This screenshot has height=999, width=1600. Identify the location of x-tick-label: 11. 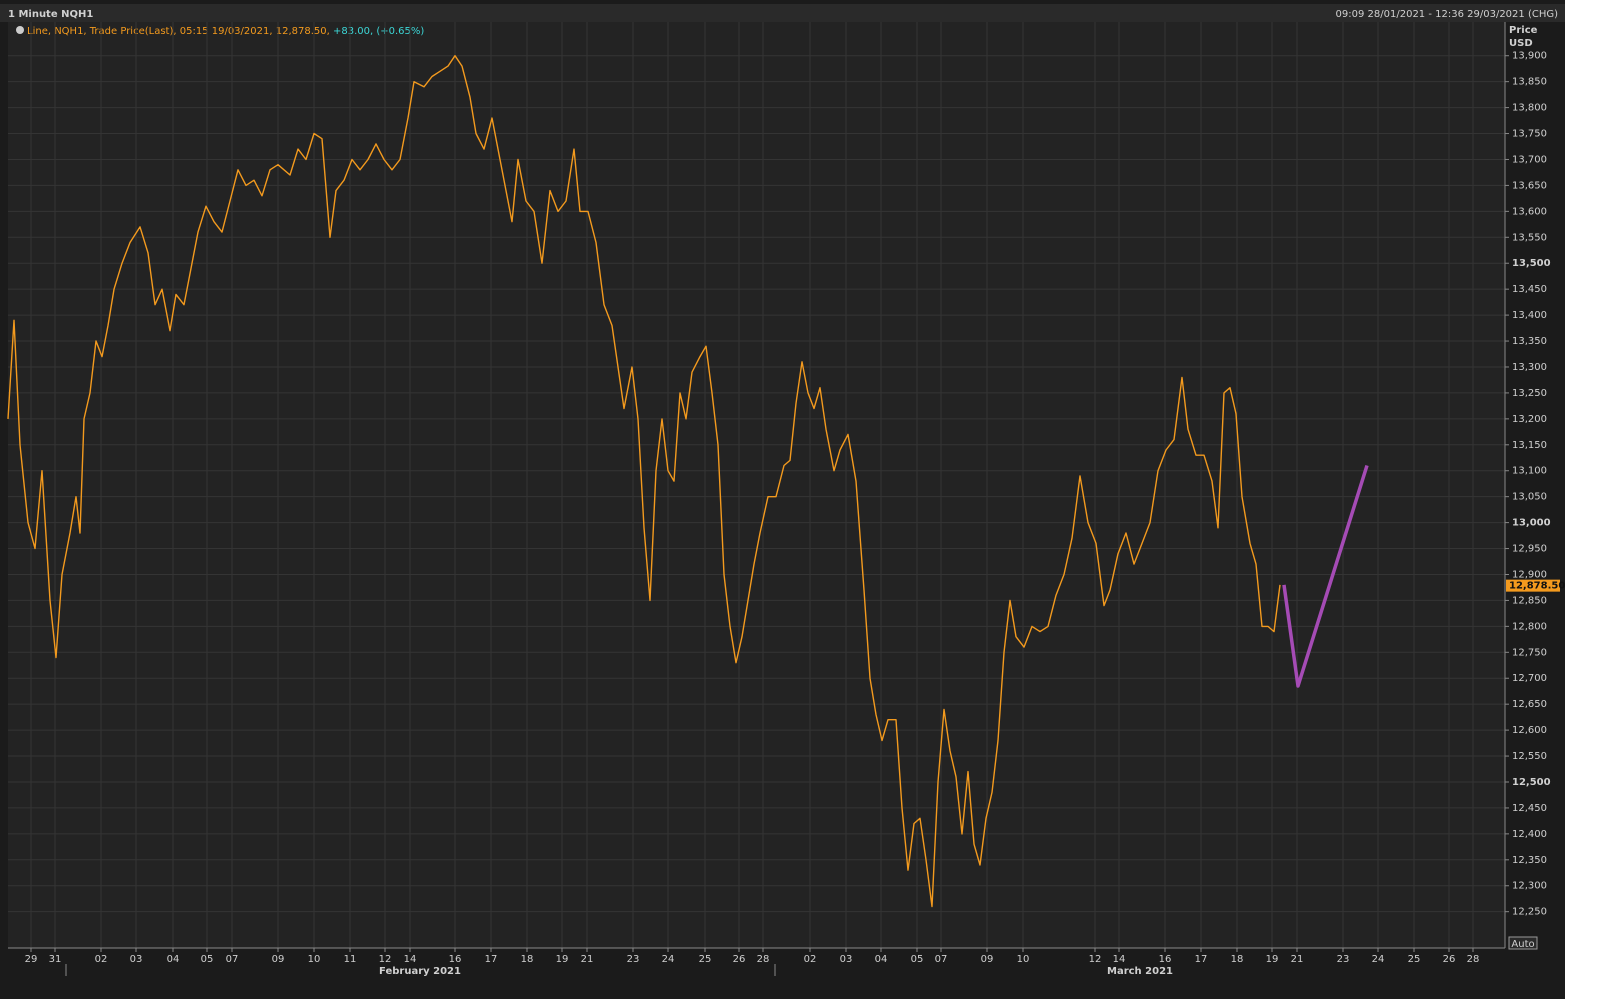
(350, 959).